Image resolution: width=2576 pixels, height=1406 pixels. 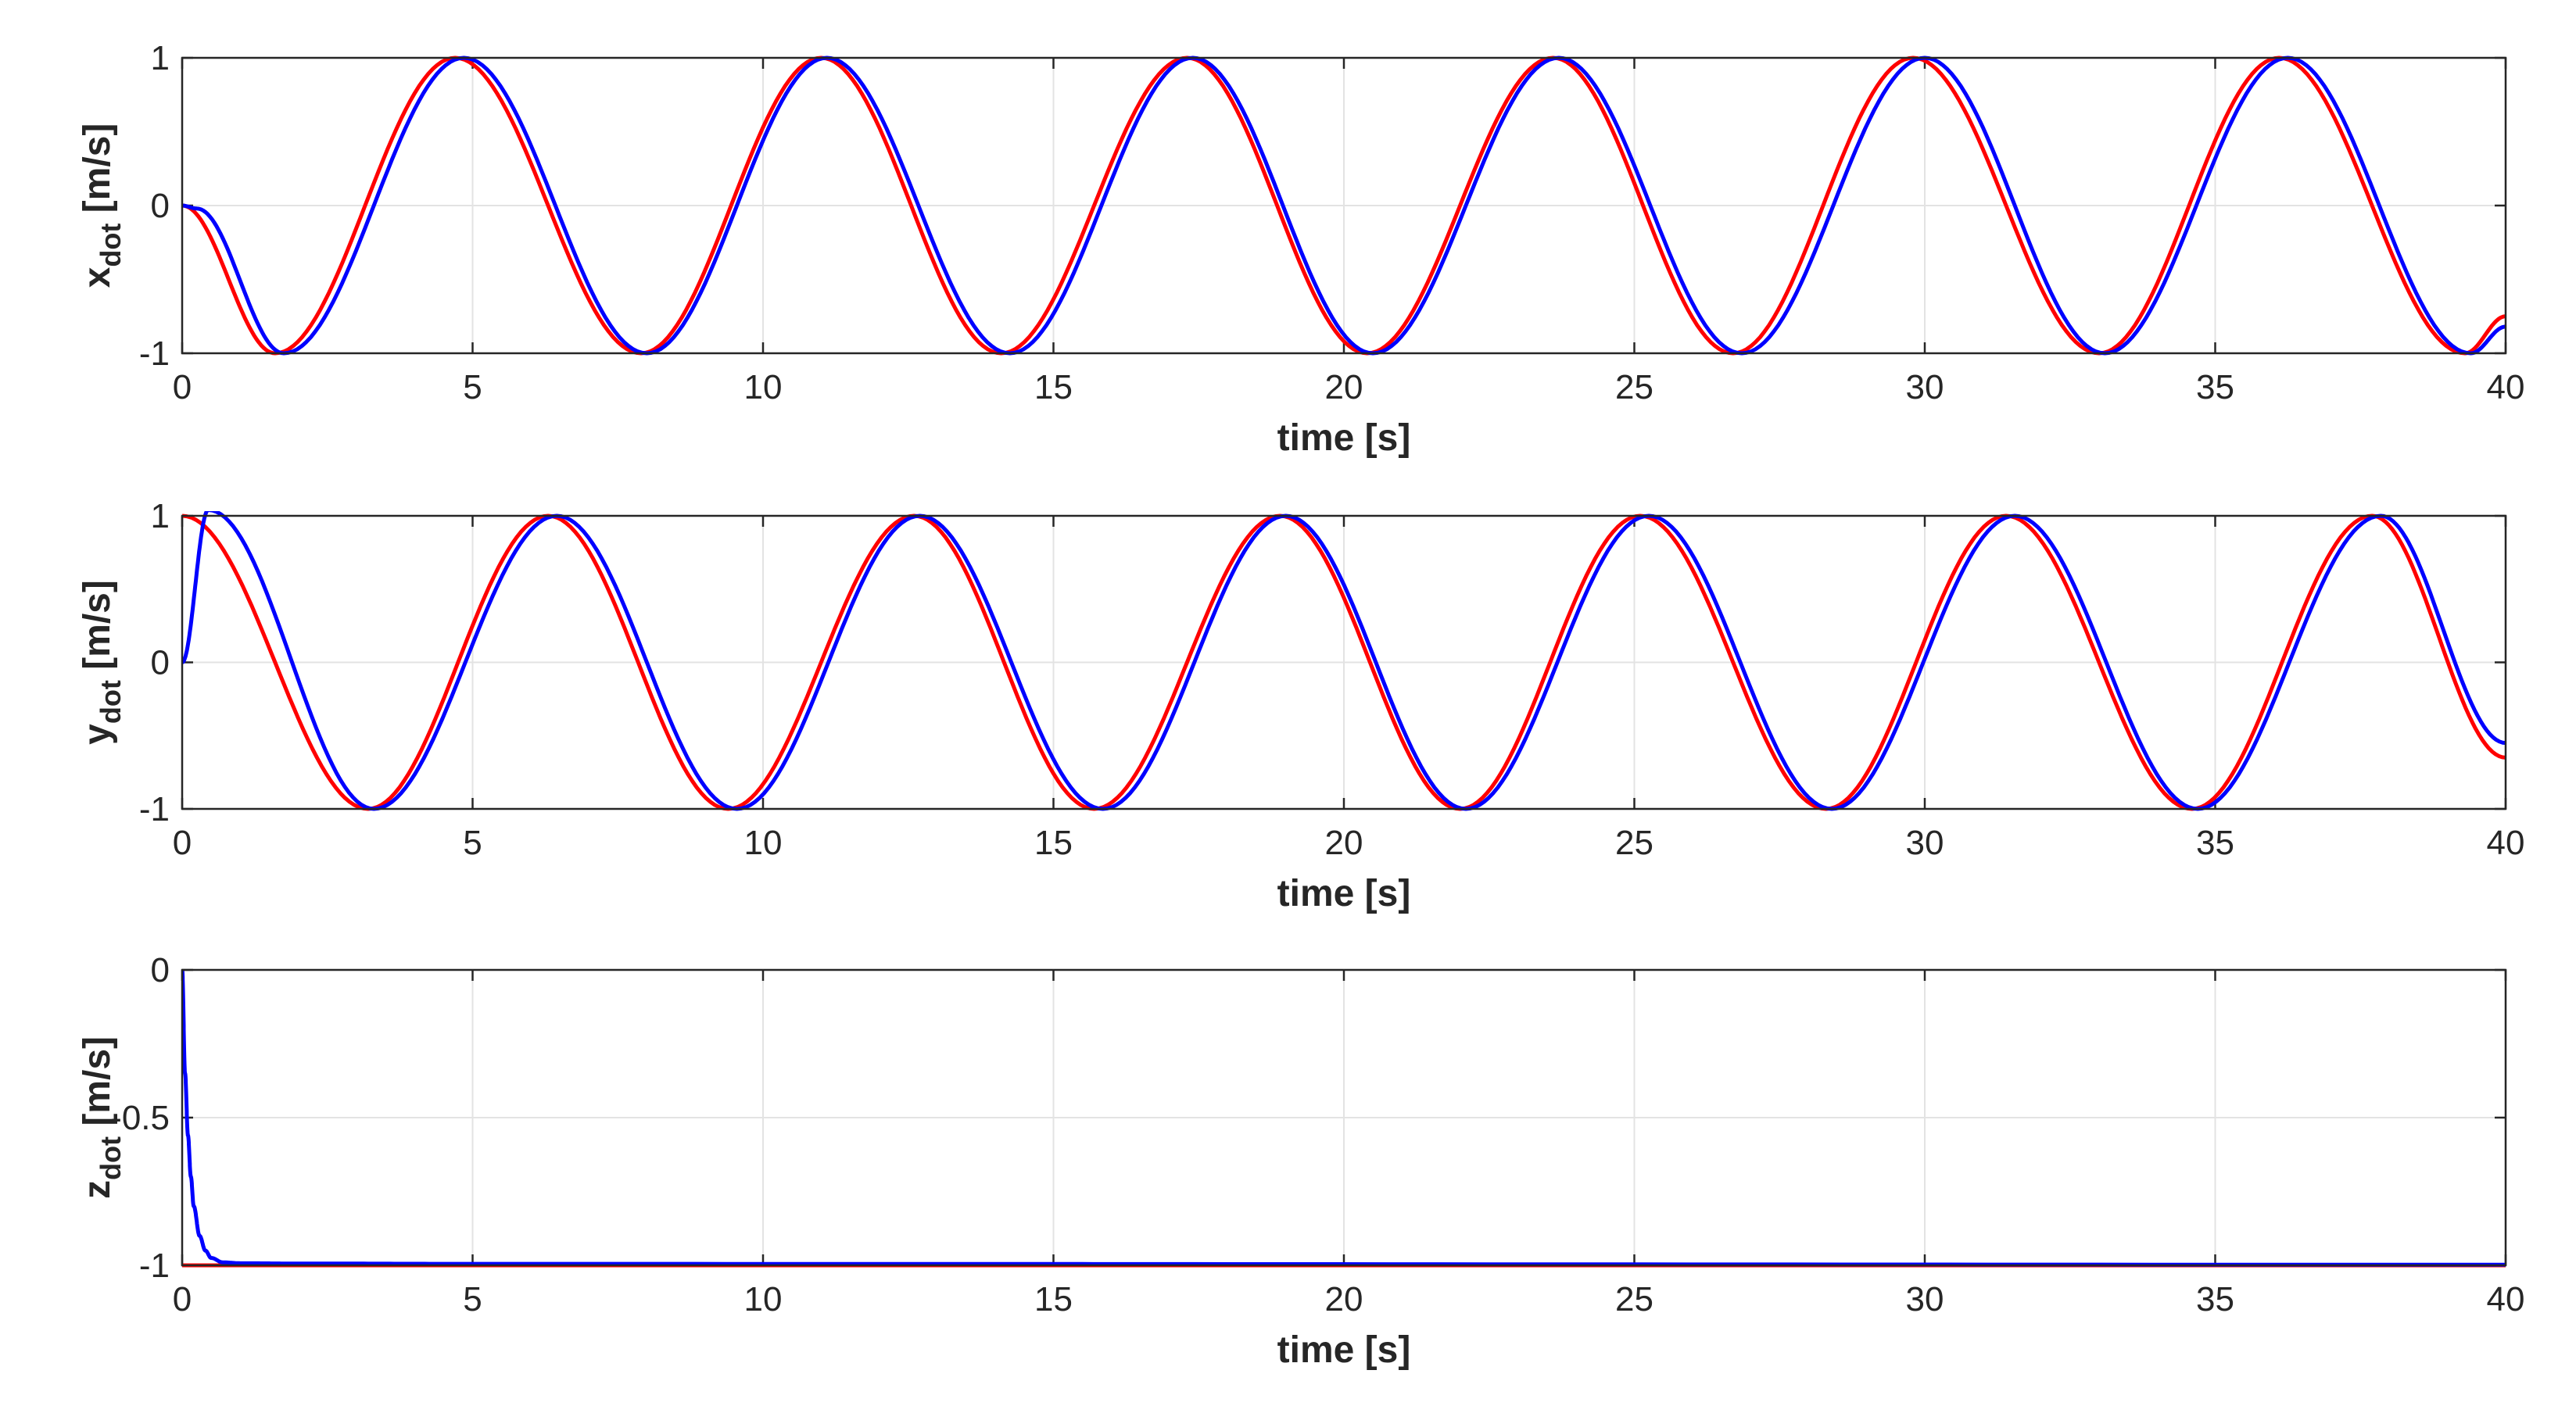 What do you see at coordinates (97, 1189) in the screenshot?
I see `y-axis-label-main: z` at bounding box center [97, 1189].